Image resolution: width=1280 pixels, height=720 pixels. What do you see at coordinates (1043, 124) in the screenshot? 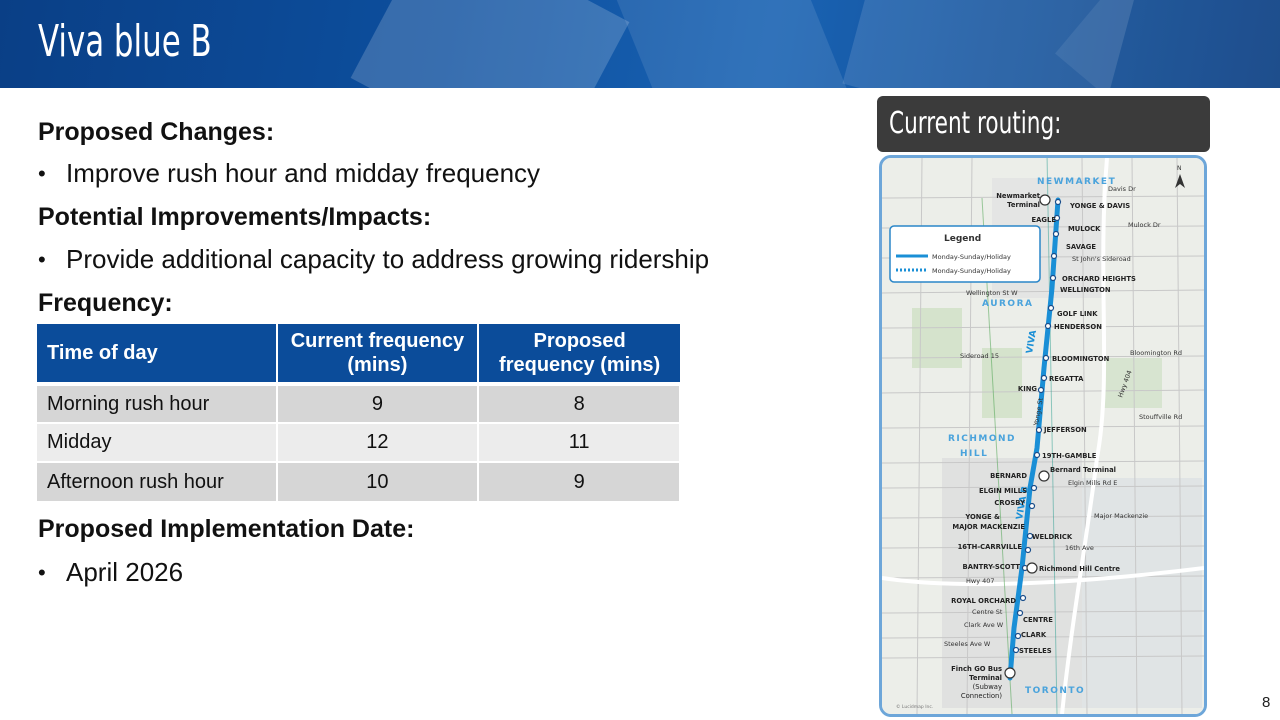
I see `current-routing-label: Current routing:` at bounding box center [1043, 124].